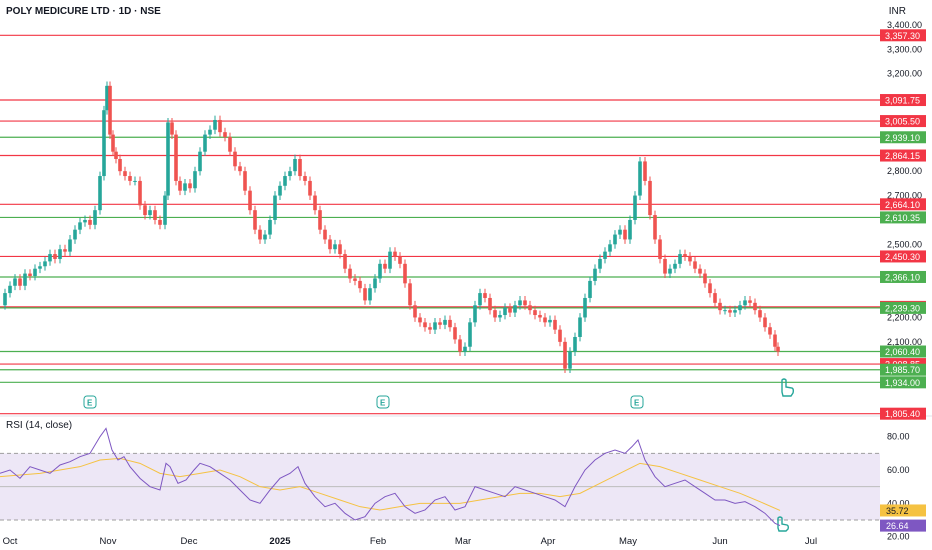  What do you see at coordinates (898, 503) in the screenshot?
I see `rsi-tick-label: 40.00` at bounding box center [898, 503].